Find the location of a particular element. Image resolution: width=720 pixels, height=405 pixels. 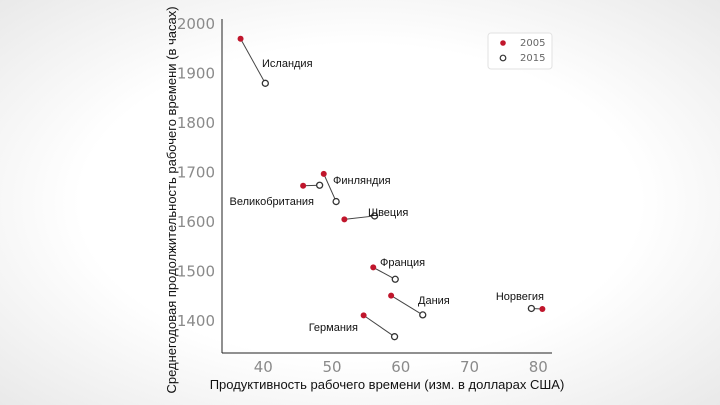

y-tick-labels: 1400 1500 1600 1700 1800 1900 2000 is located at coordinates (196, 172).